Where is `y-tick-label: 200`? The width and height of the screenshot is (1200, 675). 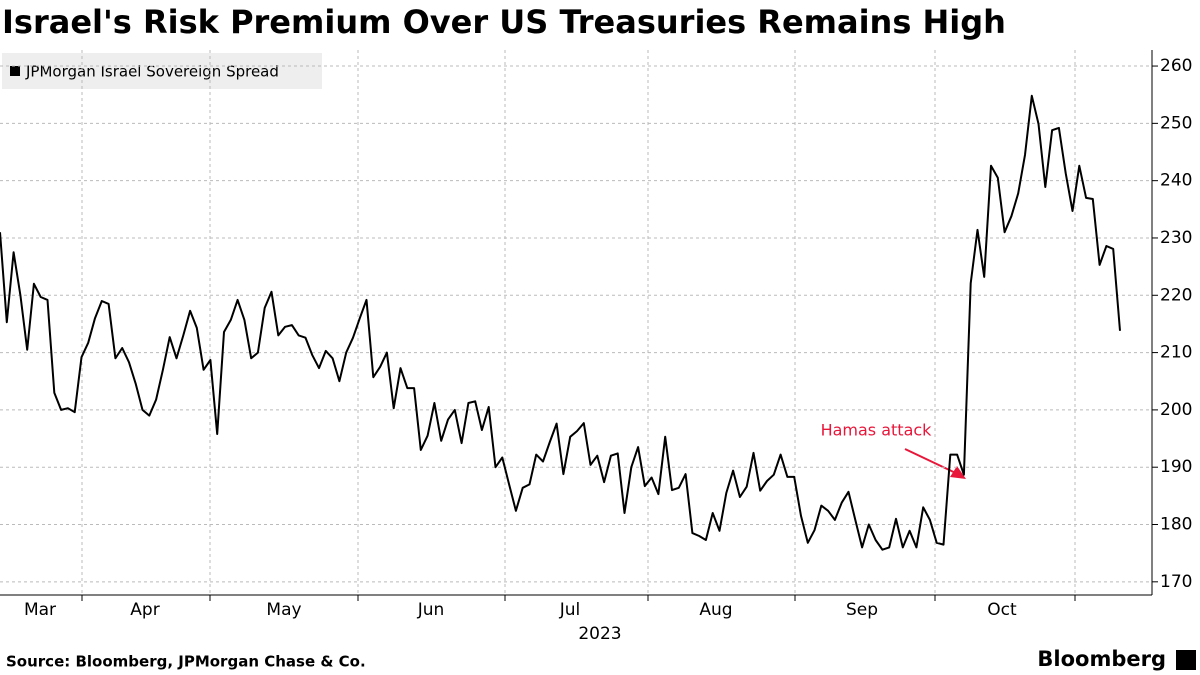
y-tick-label: 200 is located at coordinates (1176, 410).